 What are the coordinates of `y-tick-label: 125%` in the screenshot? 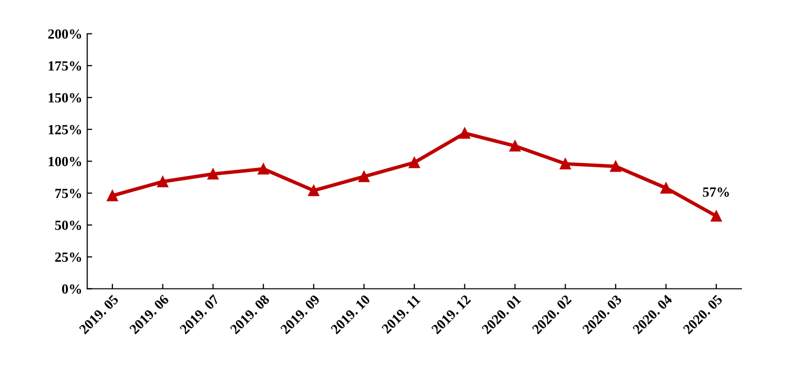 It's located at (65, 129).